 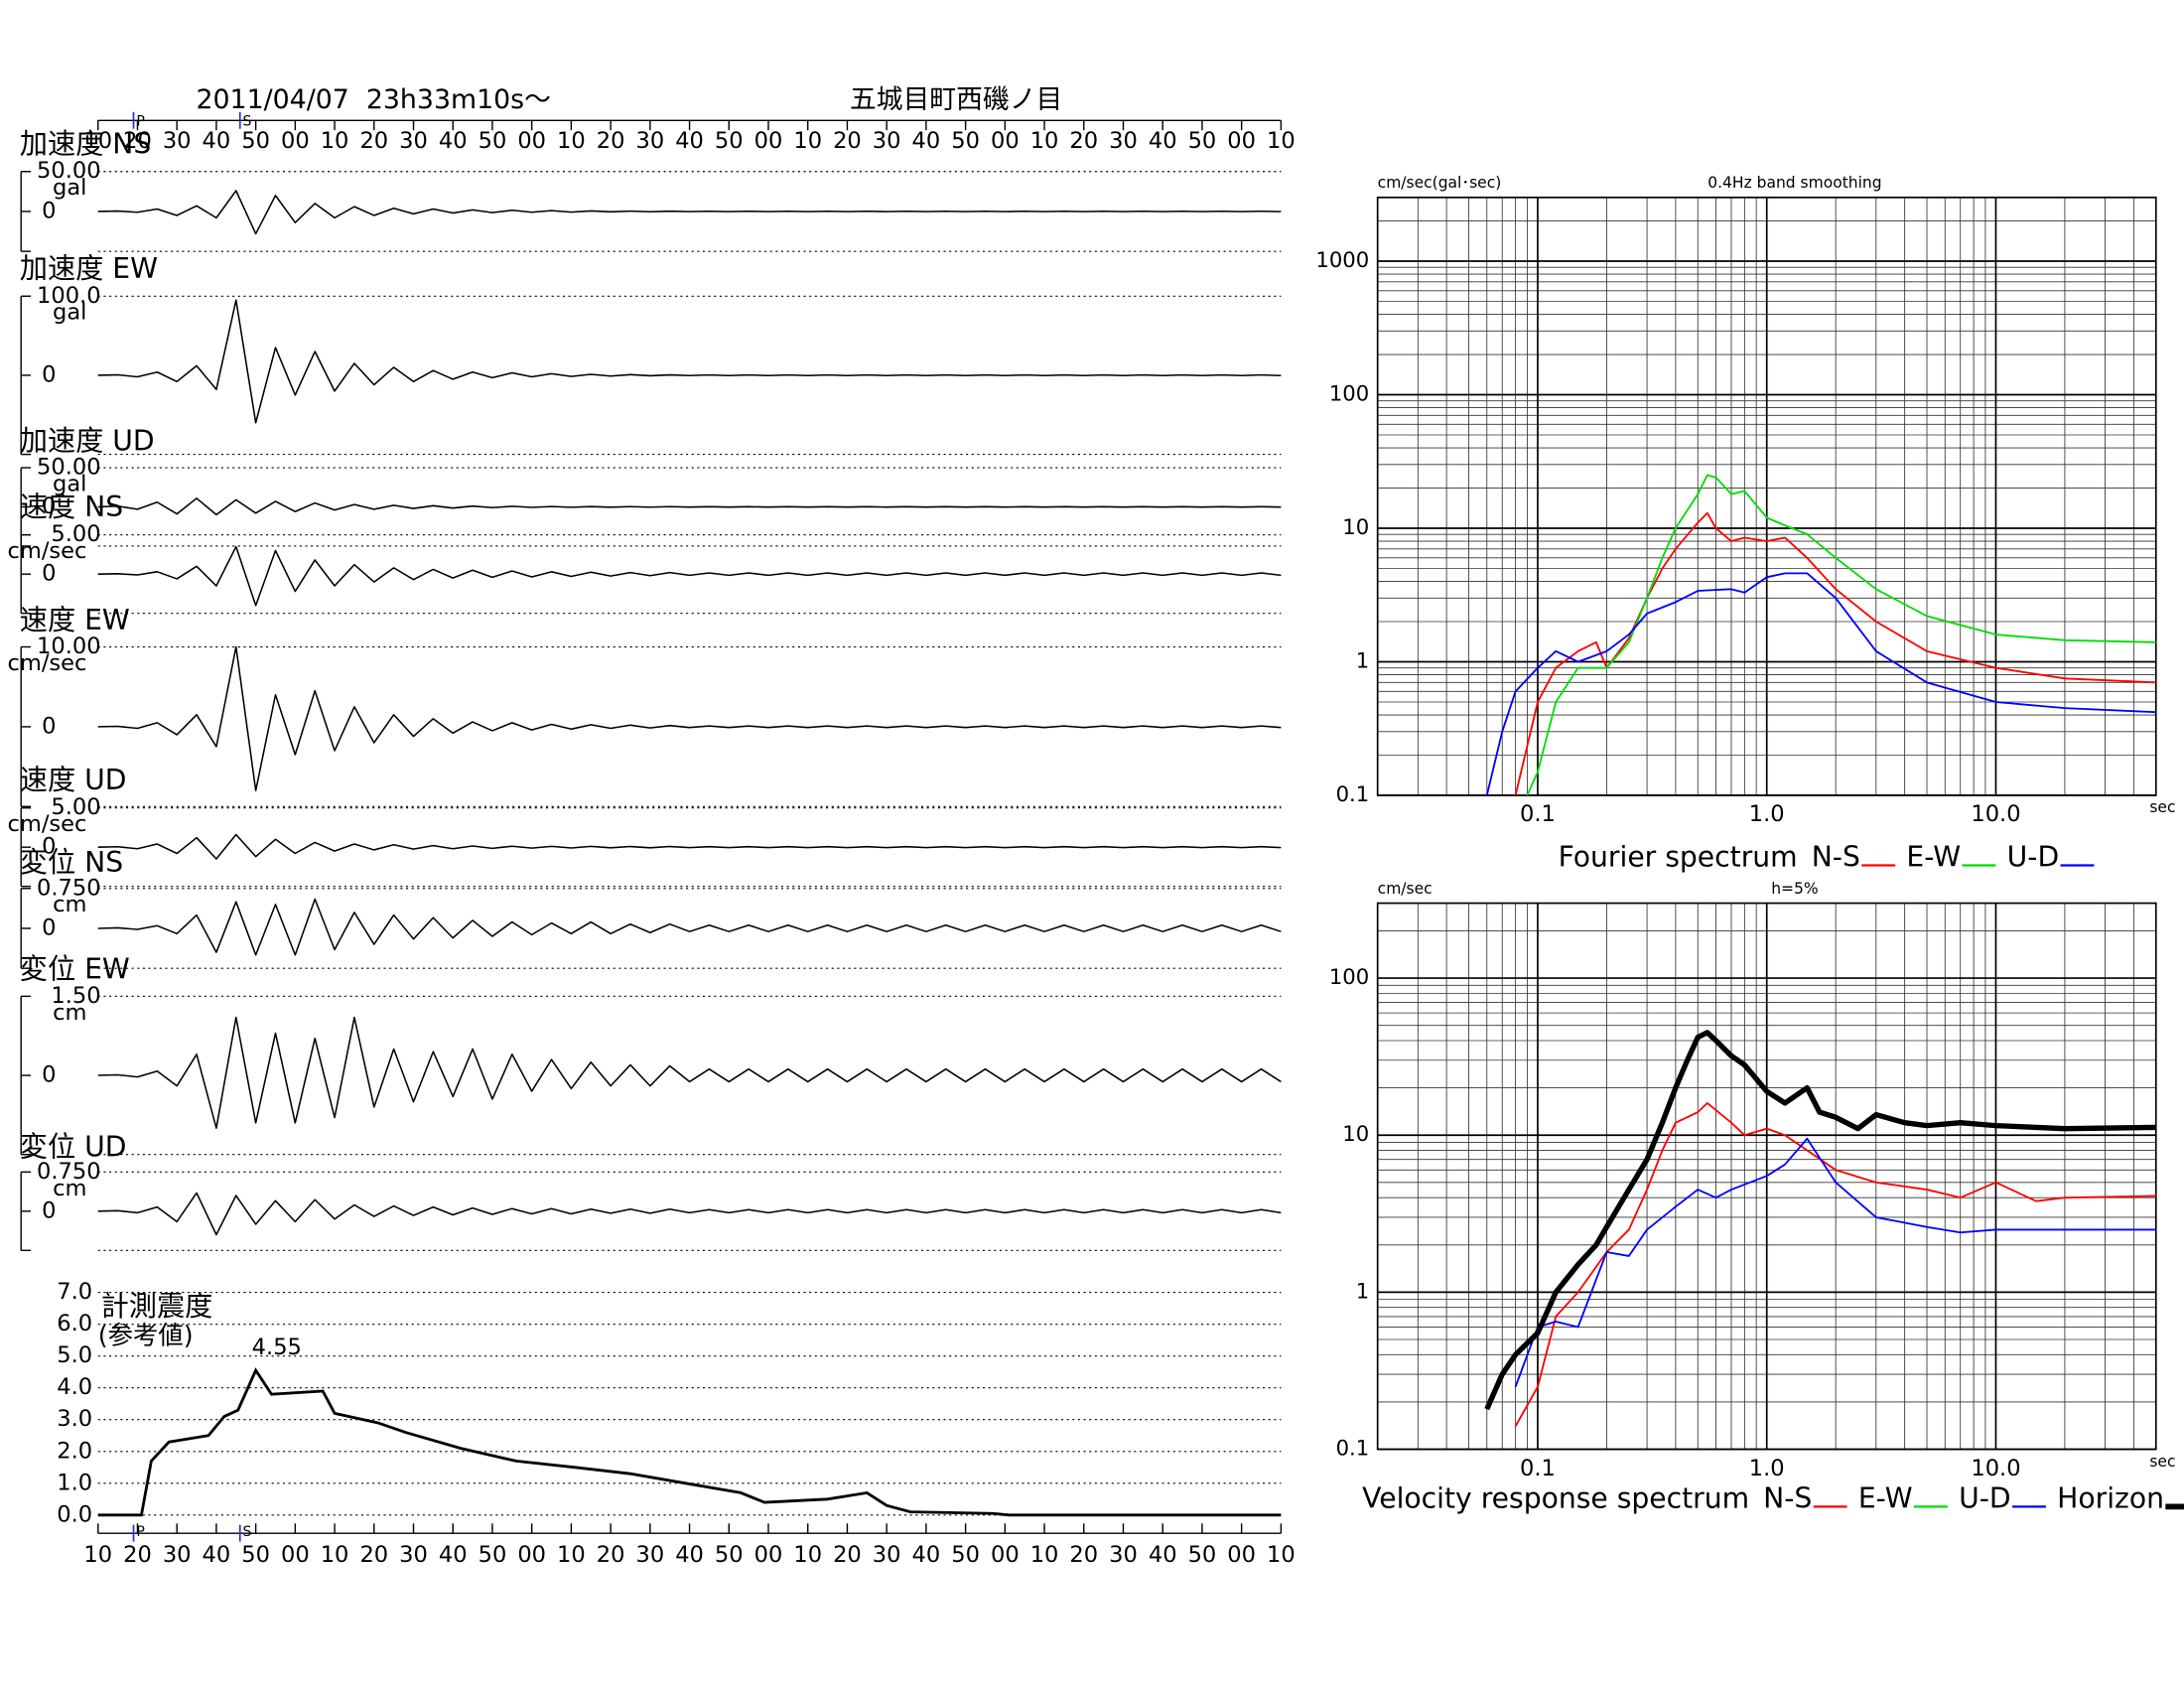 What do you see at coordinates (74, 1482) in the screenshot?
I see `y-tick-label: 1.0` at bounding box center [74, 1482].